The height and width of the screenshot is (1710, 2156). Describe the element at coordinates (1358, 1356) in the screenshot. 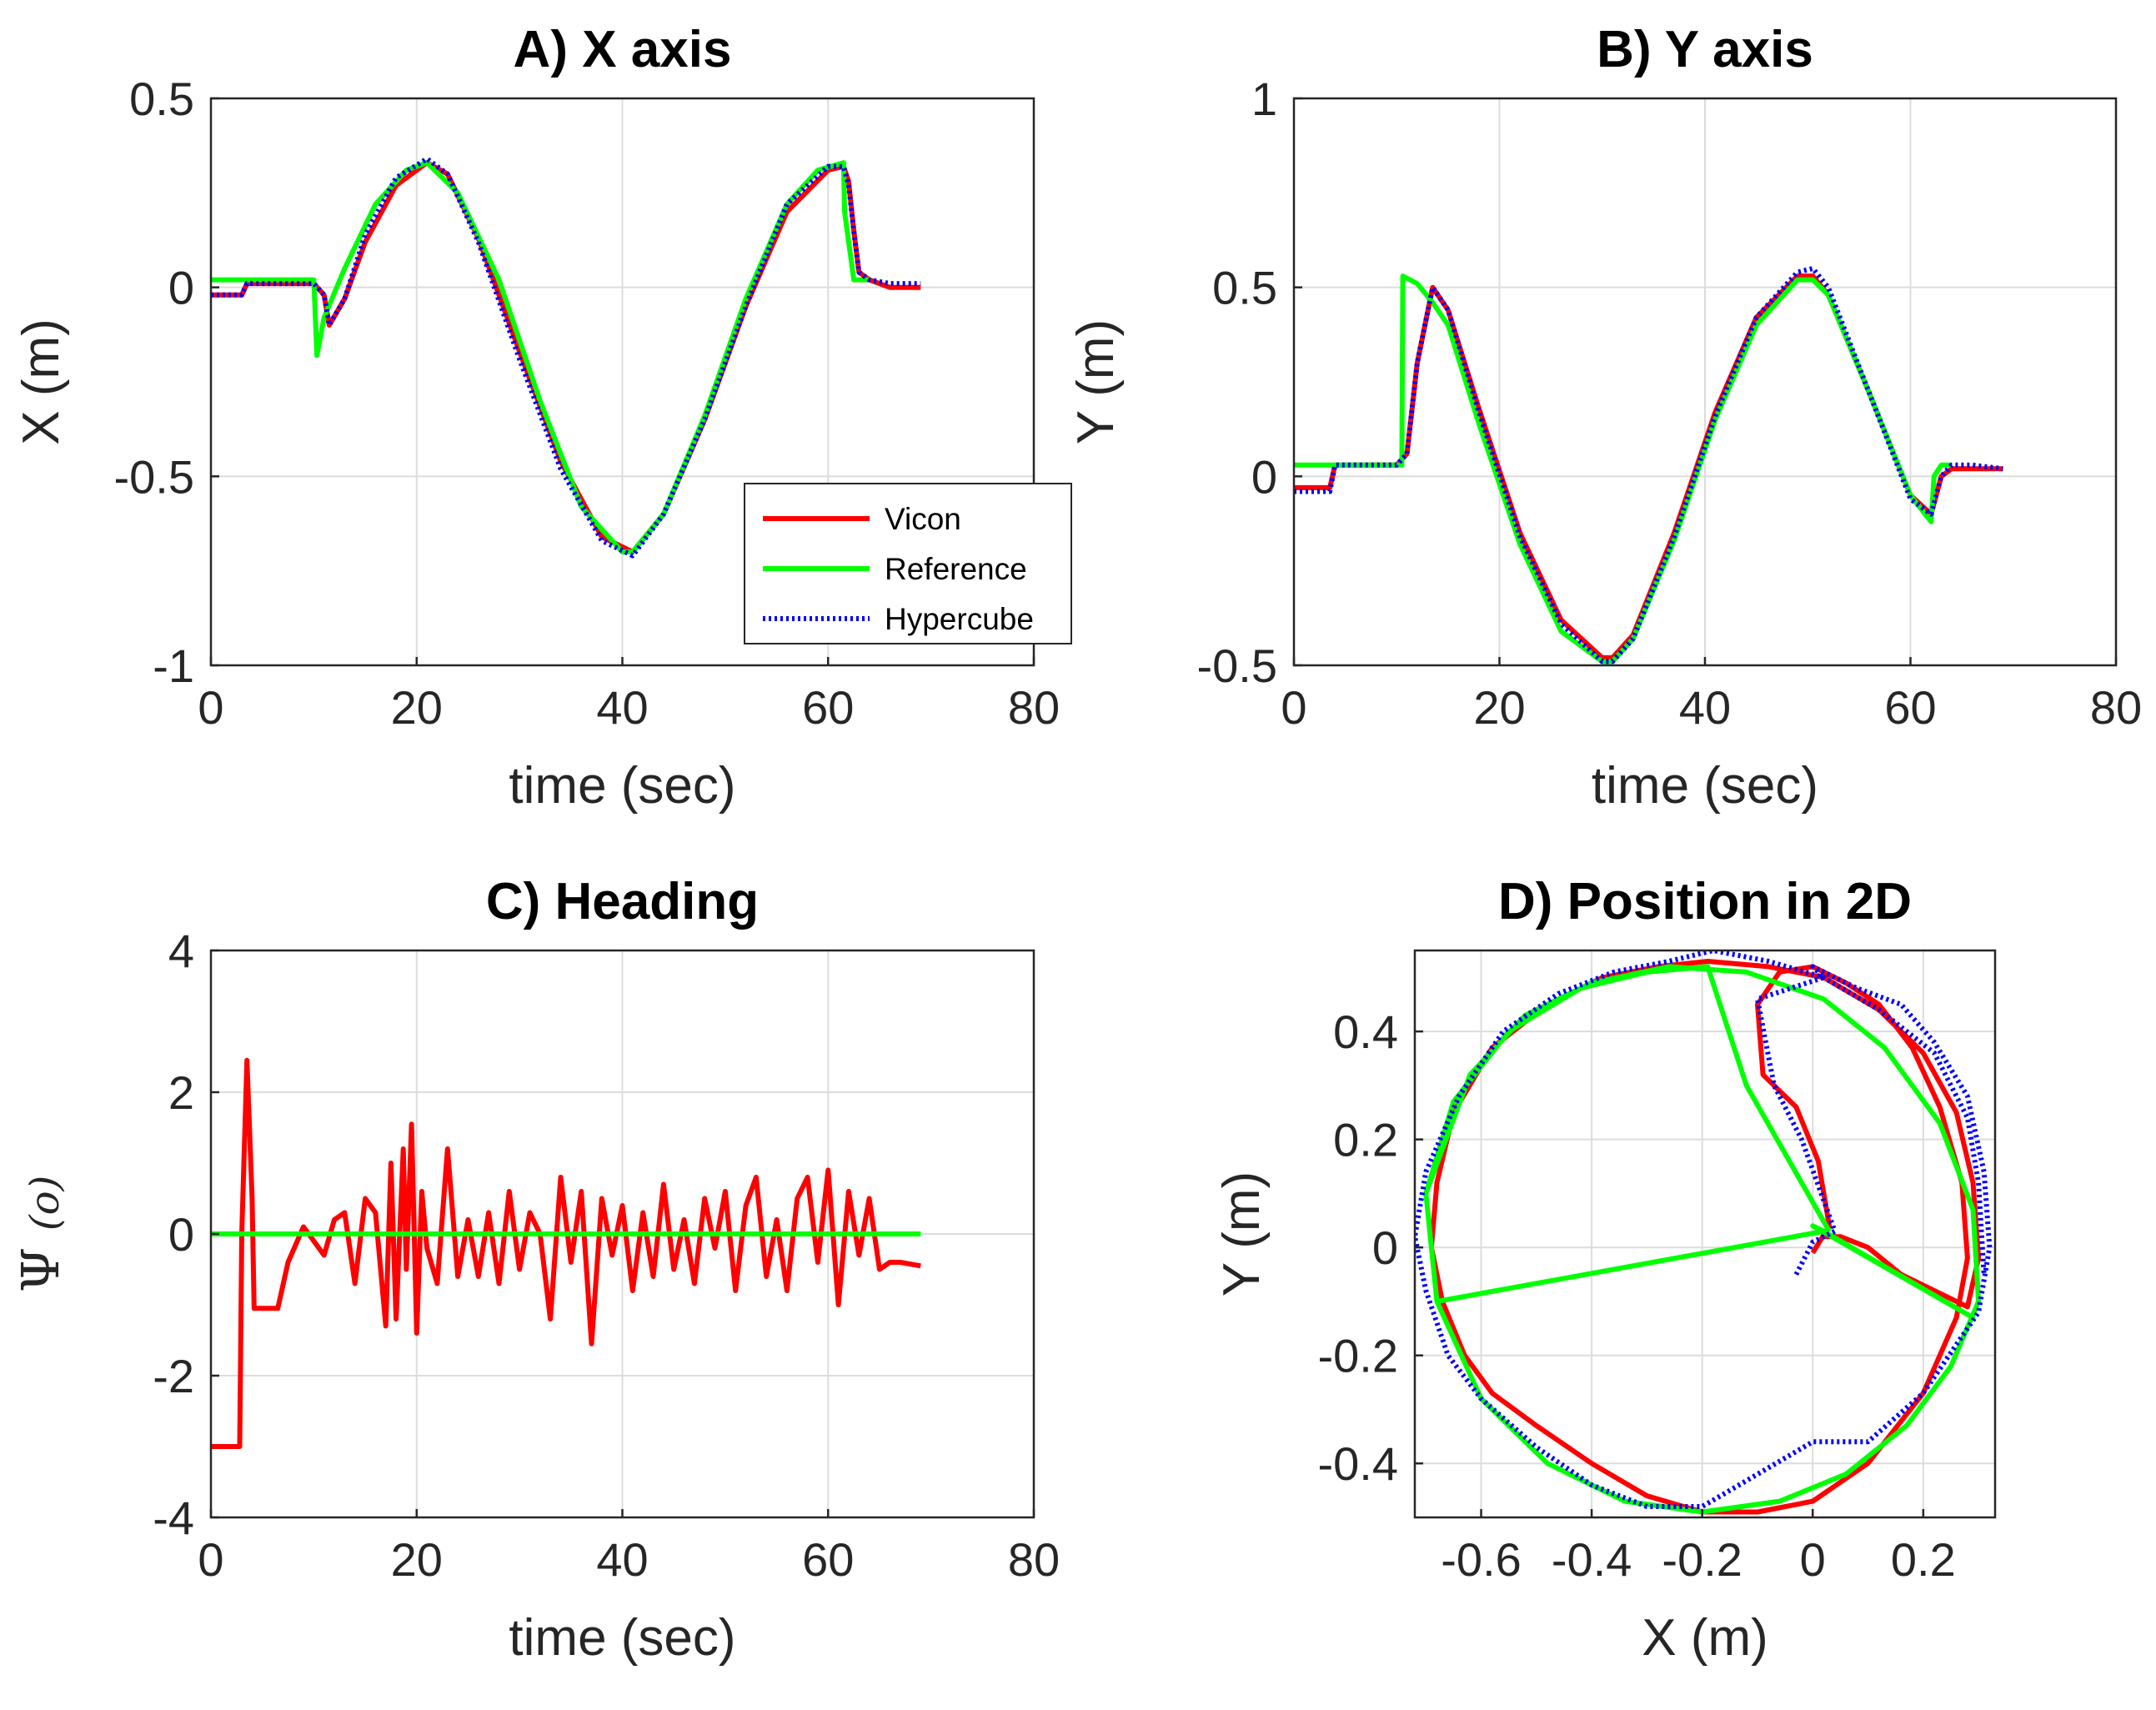

I see `y-tick-label: -0.2` at that location.